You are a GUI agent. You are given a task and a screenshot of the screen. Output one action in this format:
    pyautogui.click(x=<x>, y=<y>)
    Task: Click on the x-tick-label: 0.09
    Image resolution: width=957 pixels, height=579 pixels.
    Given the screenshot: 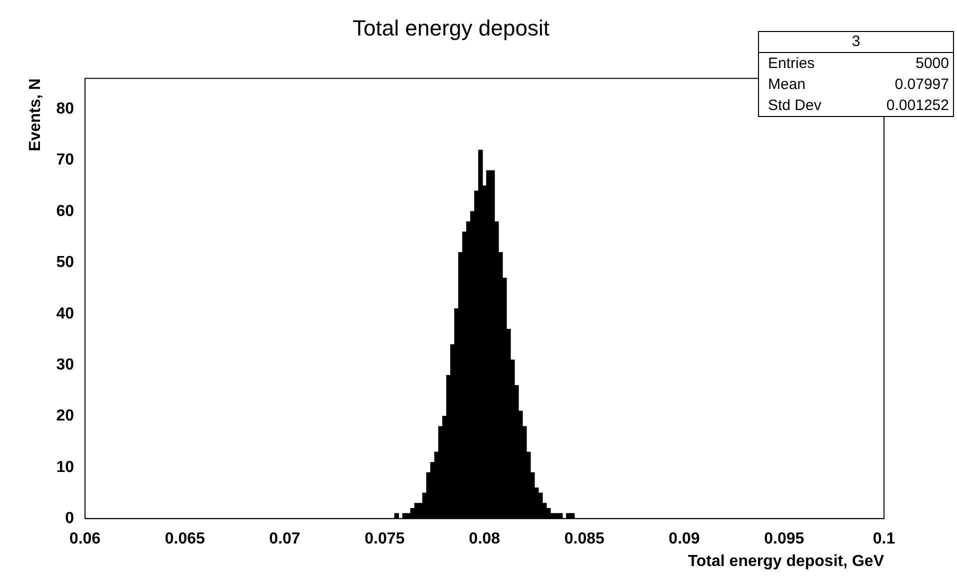 What is the action you would take?
    pyautogui.click(x=684, y=539)
    